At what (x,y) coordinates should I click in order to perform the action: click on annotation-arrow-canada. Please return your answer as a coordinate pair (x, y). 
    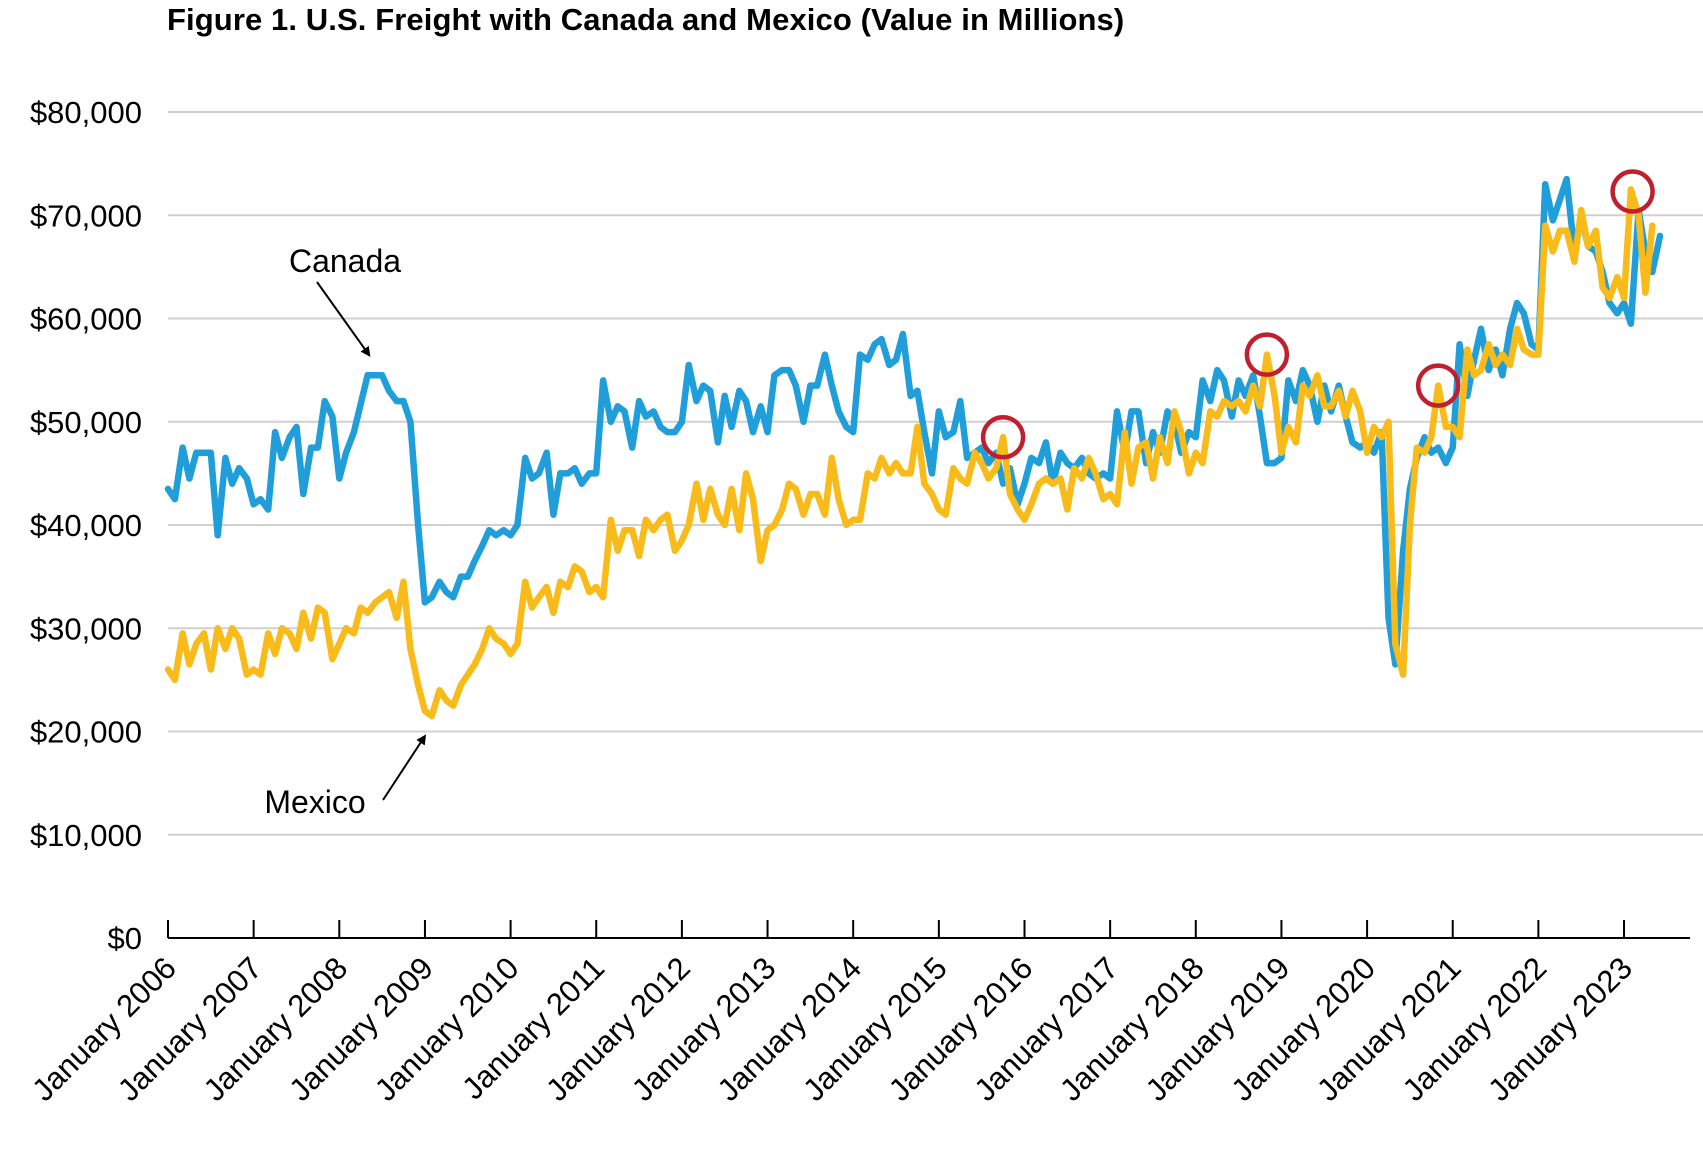
    Looking at the image, I should click on (343, 319).